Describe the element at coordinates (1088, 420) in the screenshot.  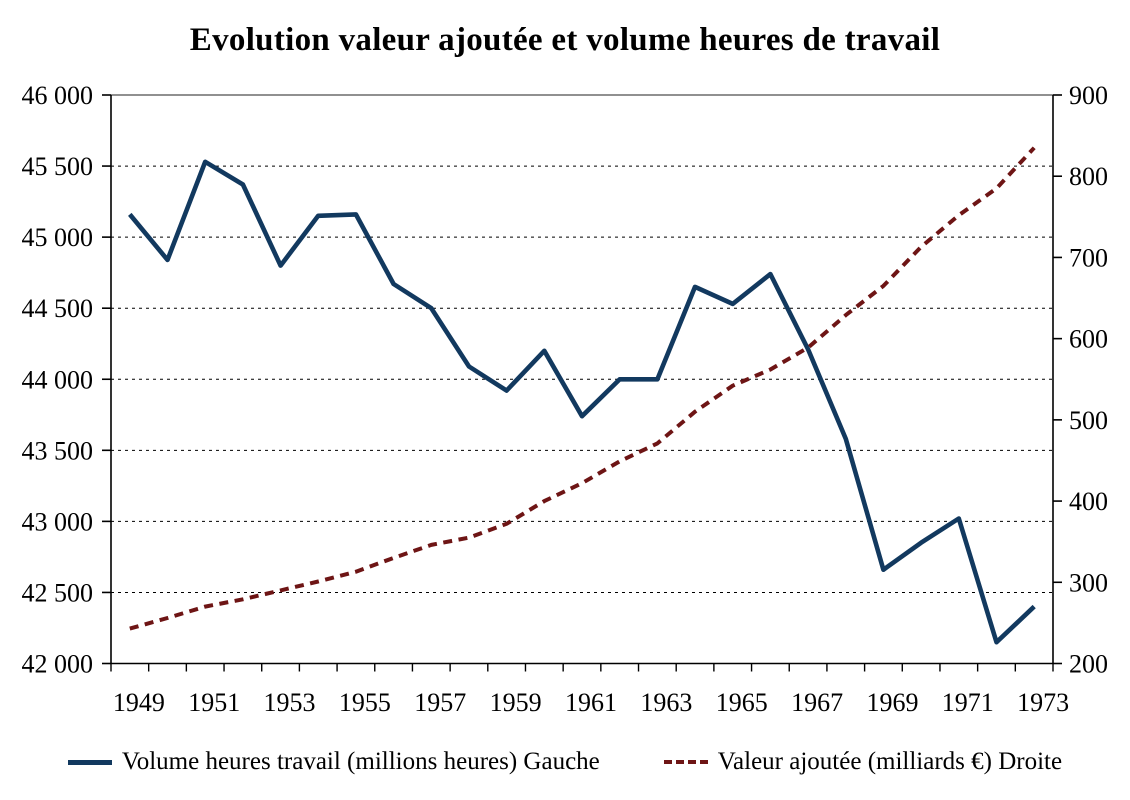
I see `right-axis-label: 500` at that location.